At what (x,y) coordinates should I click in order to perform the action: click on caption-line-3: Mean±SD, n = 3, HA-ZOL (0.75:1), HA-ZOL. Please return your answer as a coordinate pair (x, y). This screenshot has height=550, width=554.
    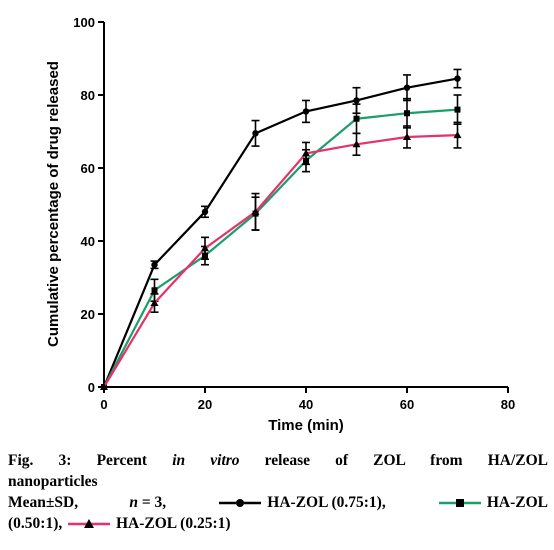
    Looking at the image, I should click on (278, 502).